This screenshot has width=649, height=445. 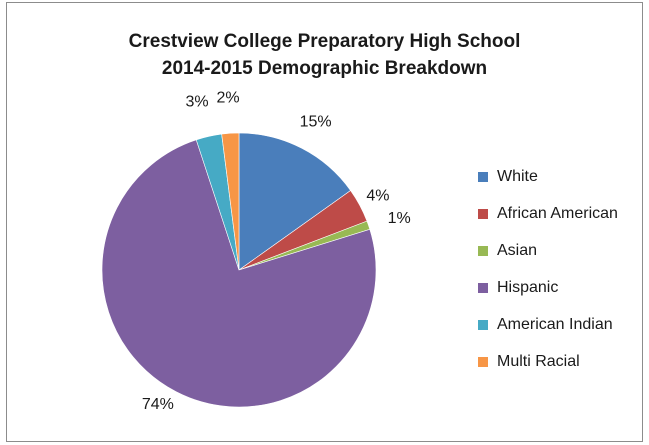 I want to click on legend-swatch-american-indian, so click(x=483, y=325).